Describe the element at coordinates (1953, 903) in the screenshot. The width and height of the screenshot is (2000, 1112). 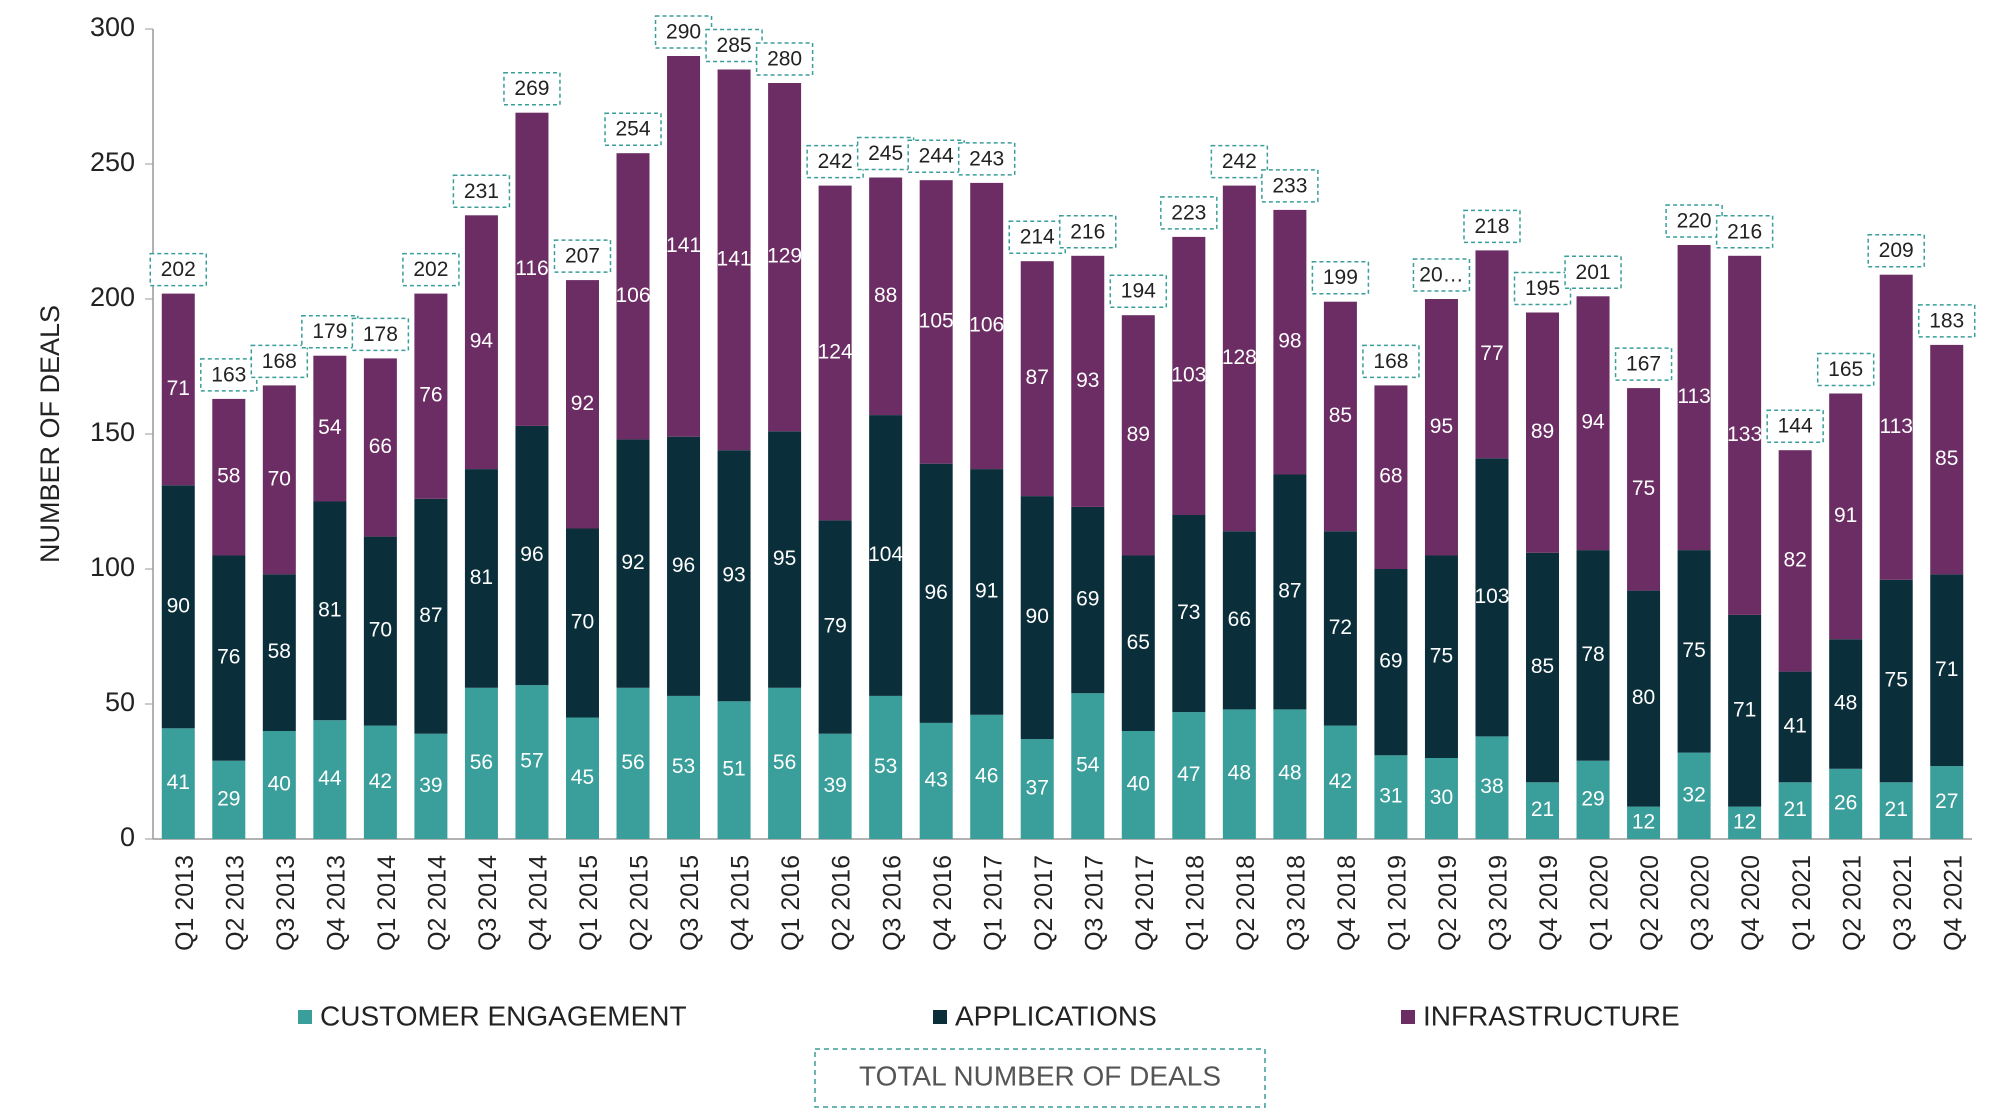
I see `x-tick-label: Q4 2021` at that location.